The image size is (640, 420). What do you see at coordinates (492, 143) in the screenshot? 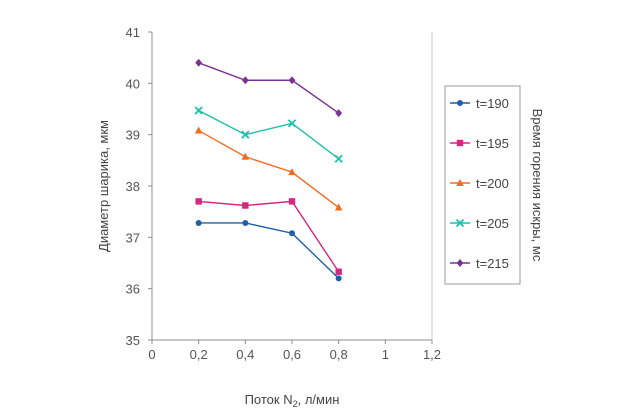
I see `legend-label: t=195` at bounding box center [492, 143].